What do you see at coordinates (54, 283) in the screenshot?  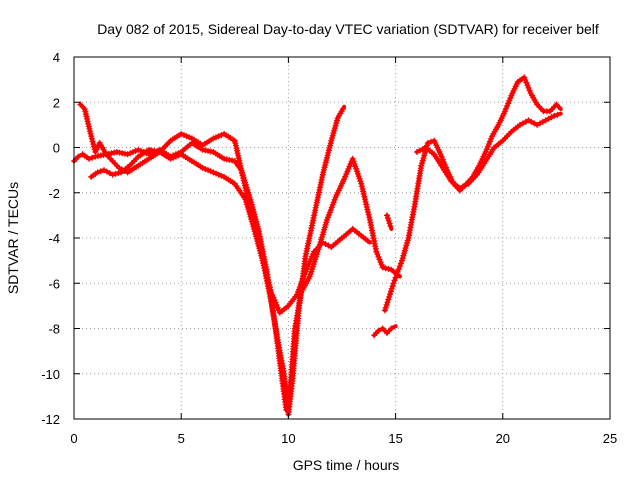 I see `y-tick-label: -6` at bounding box center [54, 283].